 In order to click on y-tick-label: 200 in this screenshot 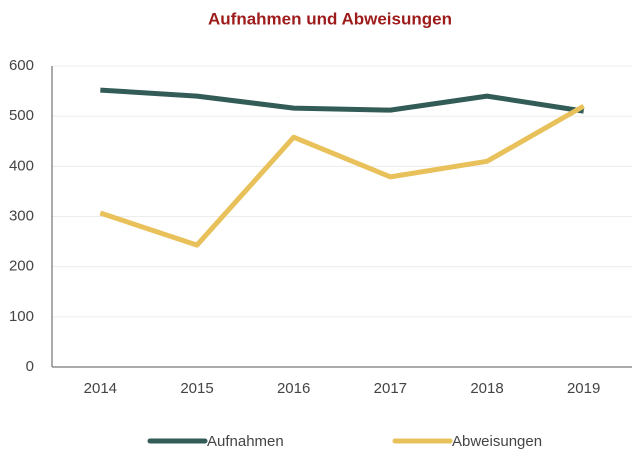, I will do `click(21, 266)`.